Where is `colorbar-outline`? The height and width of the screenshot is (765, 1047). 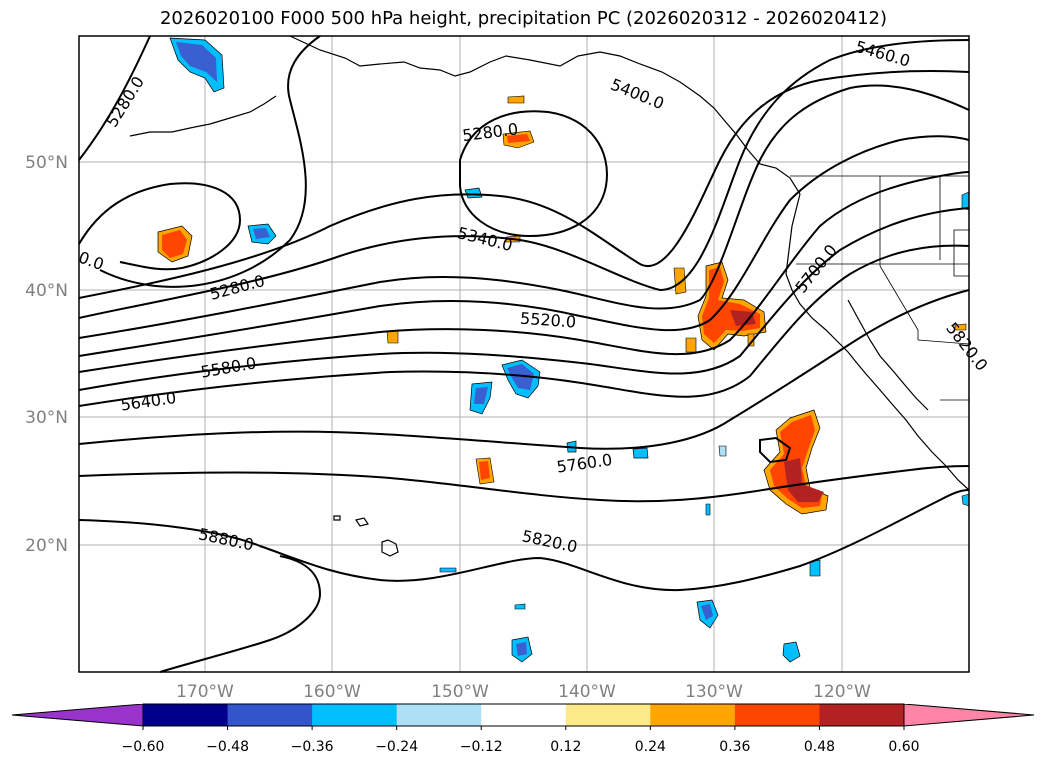
colorbar-outline is located at coordinates (523, 715).